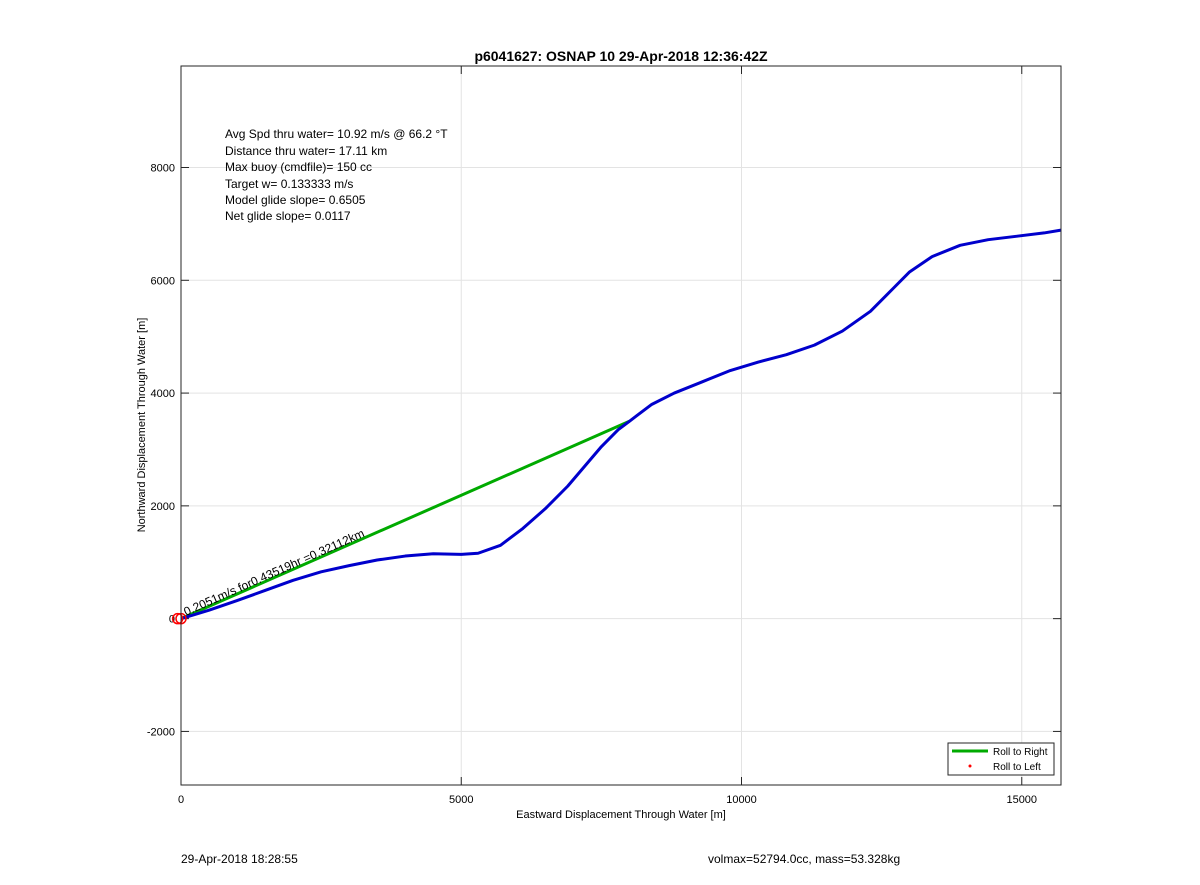  What do you see at coordinates (177, 618) in the screenshot?
I see `marker-circle` at bounding box center [177, 618].